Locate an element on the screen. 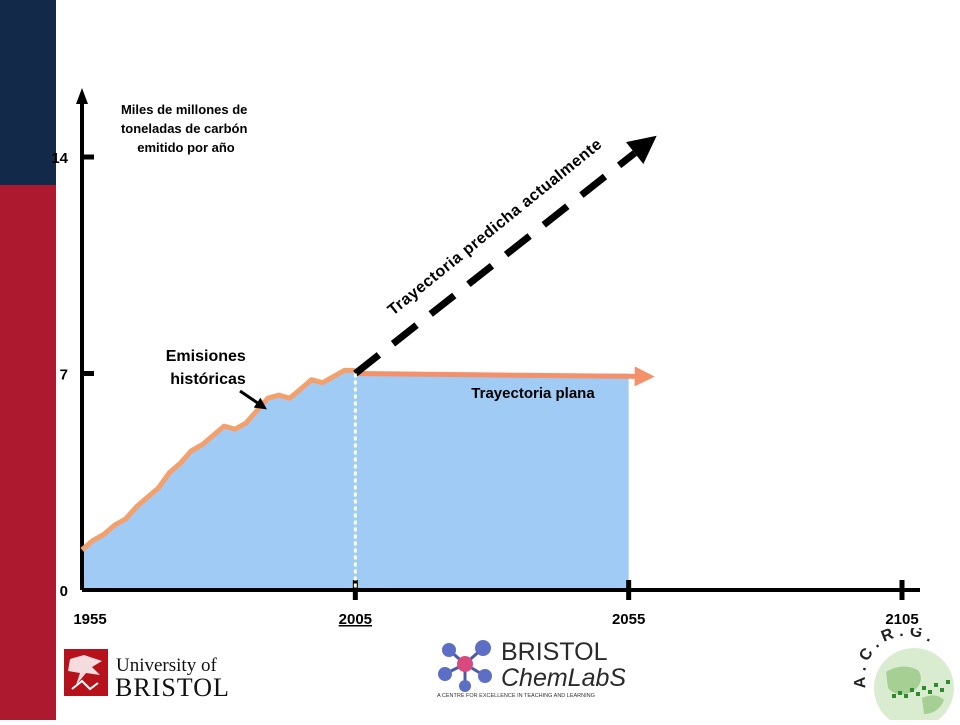 The width and height of the screenshot is (960, 725). university-logo-line-2: BRISTOL is located at coordinates (172, 686).